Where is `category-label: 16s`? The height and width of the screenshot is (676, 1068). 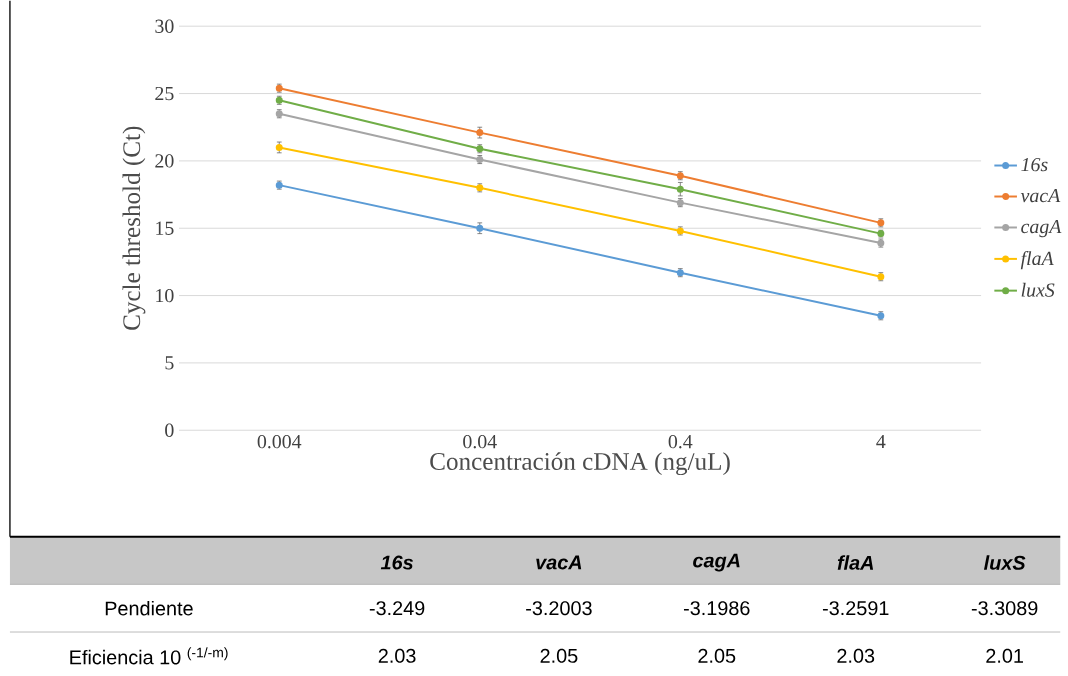 category-label: 16s is located at coordinates (396, 562).